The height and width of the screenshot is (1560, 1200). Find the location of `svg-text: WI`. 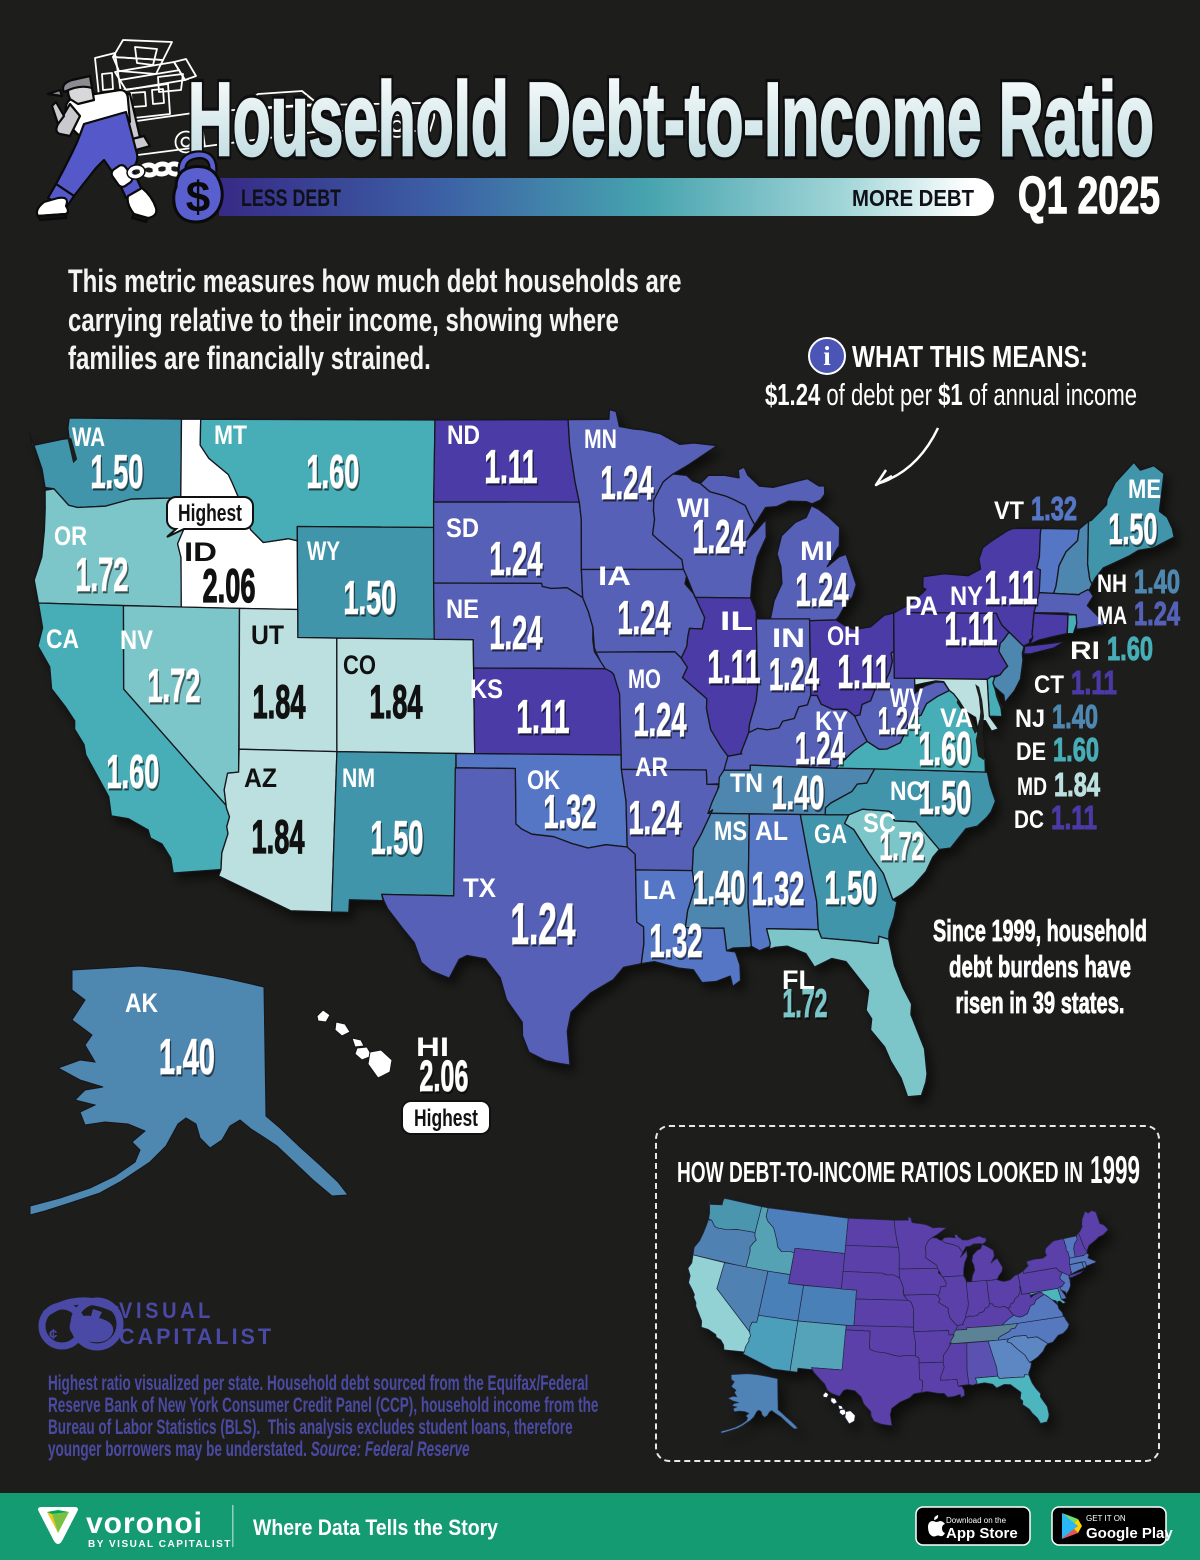

svg-text: WI is located at coordinates (693, 508).